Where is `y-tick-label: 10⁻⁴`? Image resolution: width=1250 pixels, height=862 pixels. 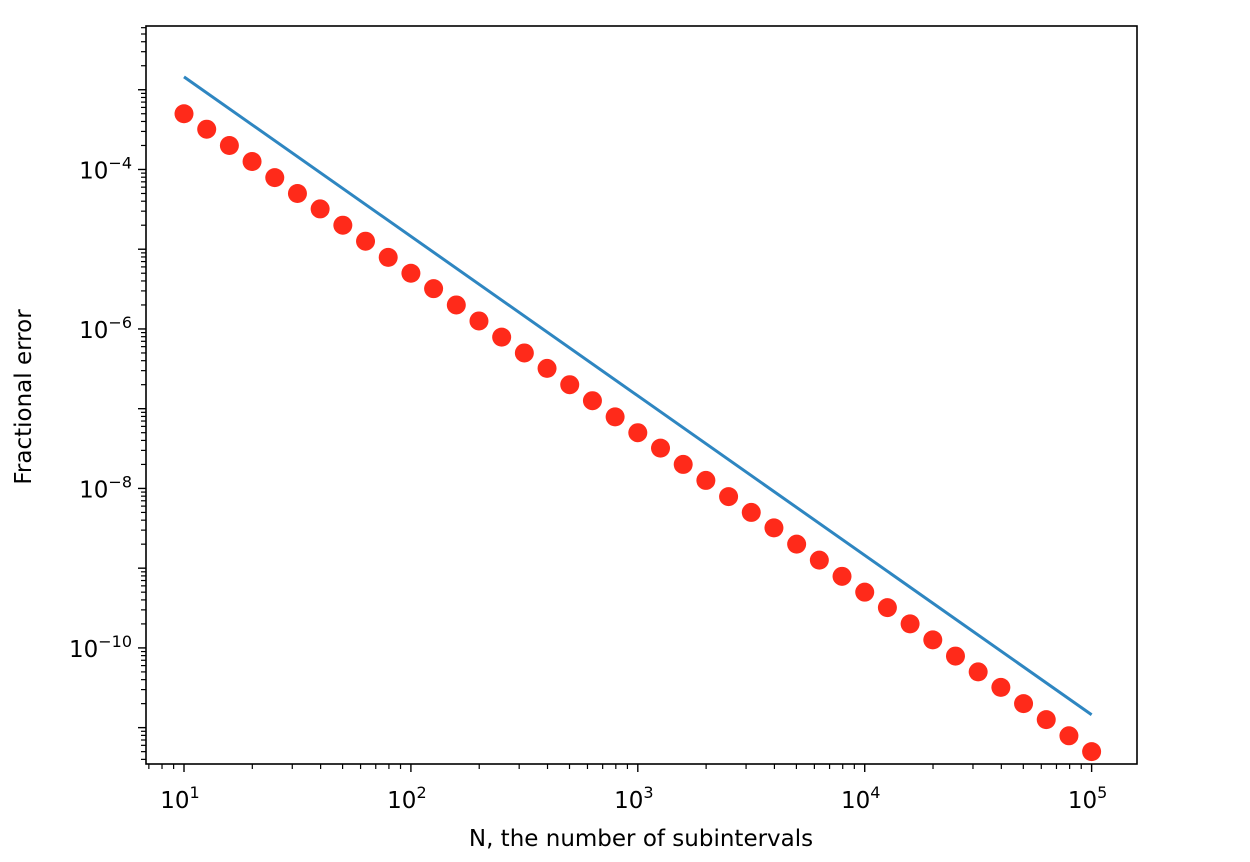 y-tick-label: 10⁻⁴ is located at coordinates (105, 168).